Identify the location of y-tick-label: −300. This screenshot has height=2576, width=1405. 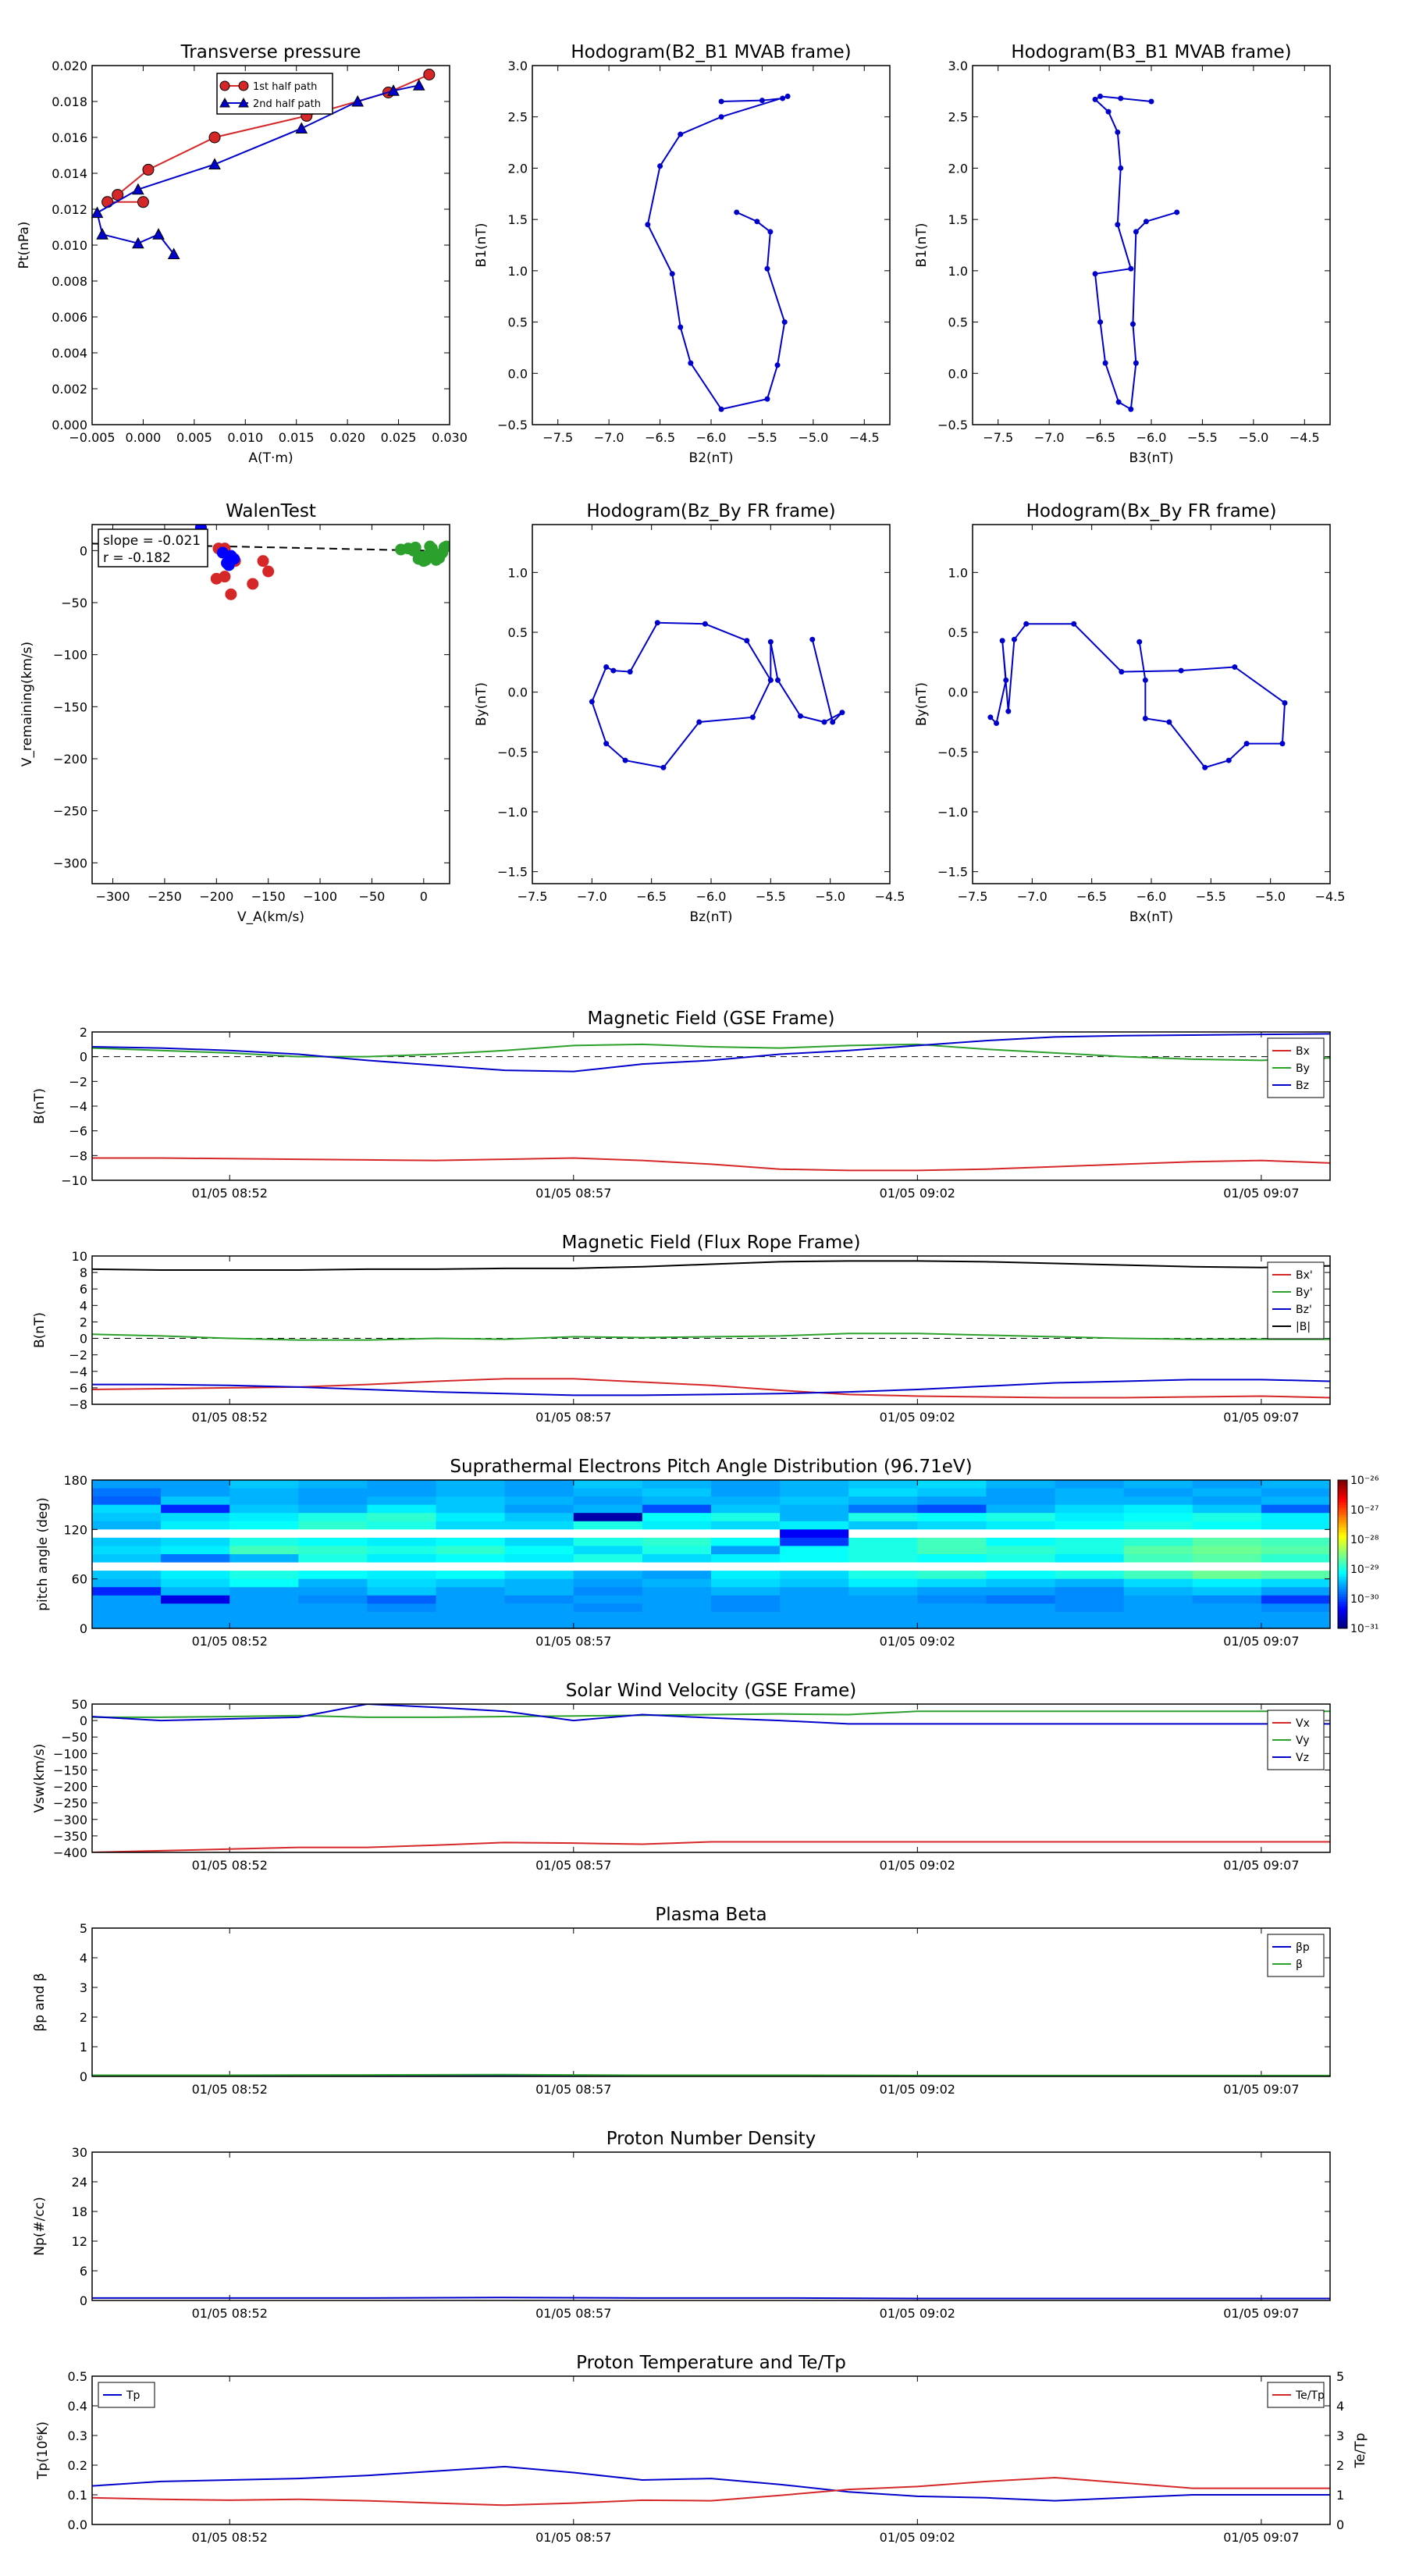
(70, 1820).